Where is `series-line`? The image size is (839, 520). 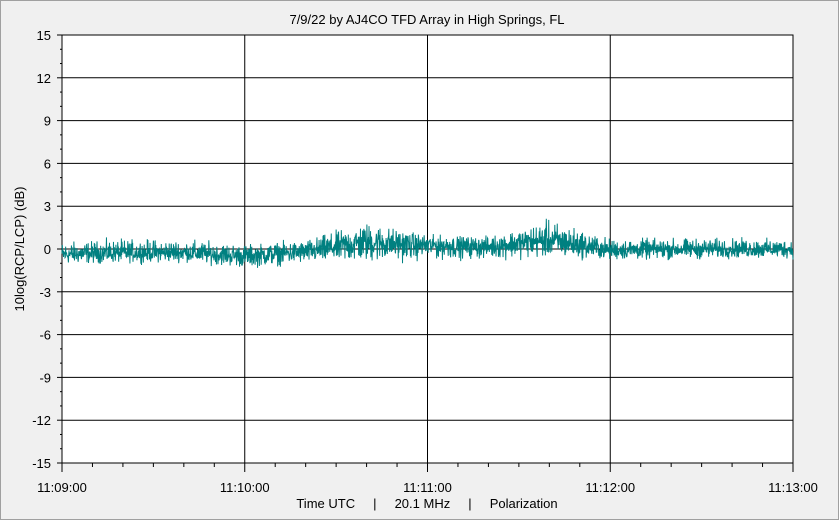
series-line is located at coordinates (427, 243).